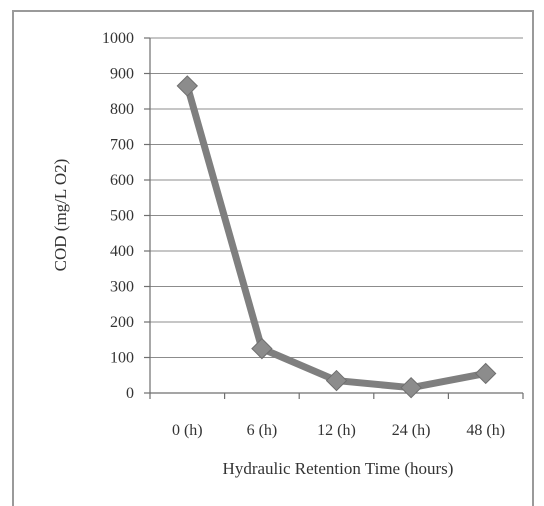 The width and height of the screenshot is (544, 506). I want to click on y-tick-label: 900, so click(122, 74).